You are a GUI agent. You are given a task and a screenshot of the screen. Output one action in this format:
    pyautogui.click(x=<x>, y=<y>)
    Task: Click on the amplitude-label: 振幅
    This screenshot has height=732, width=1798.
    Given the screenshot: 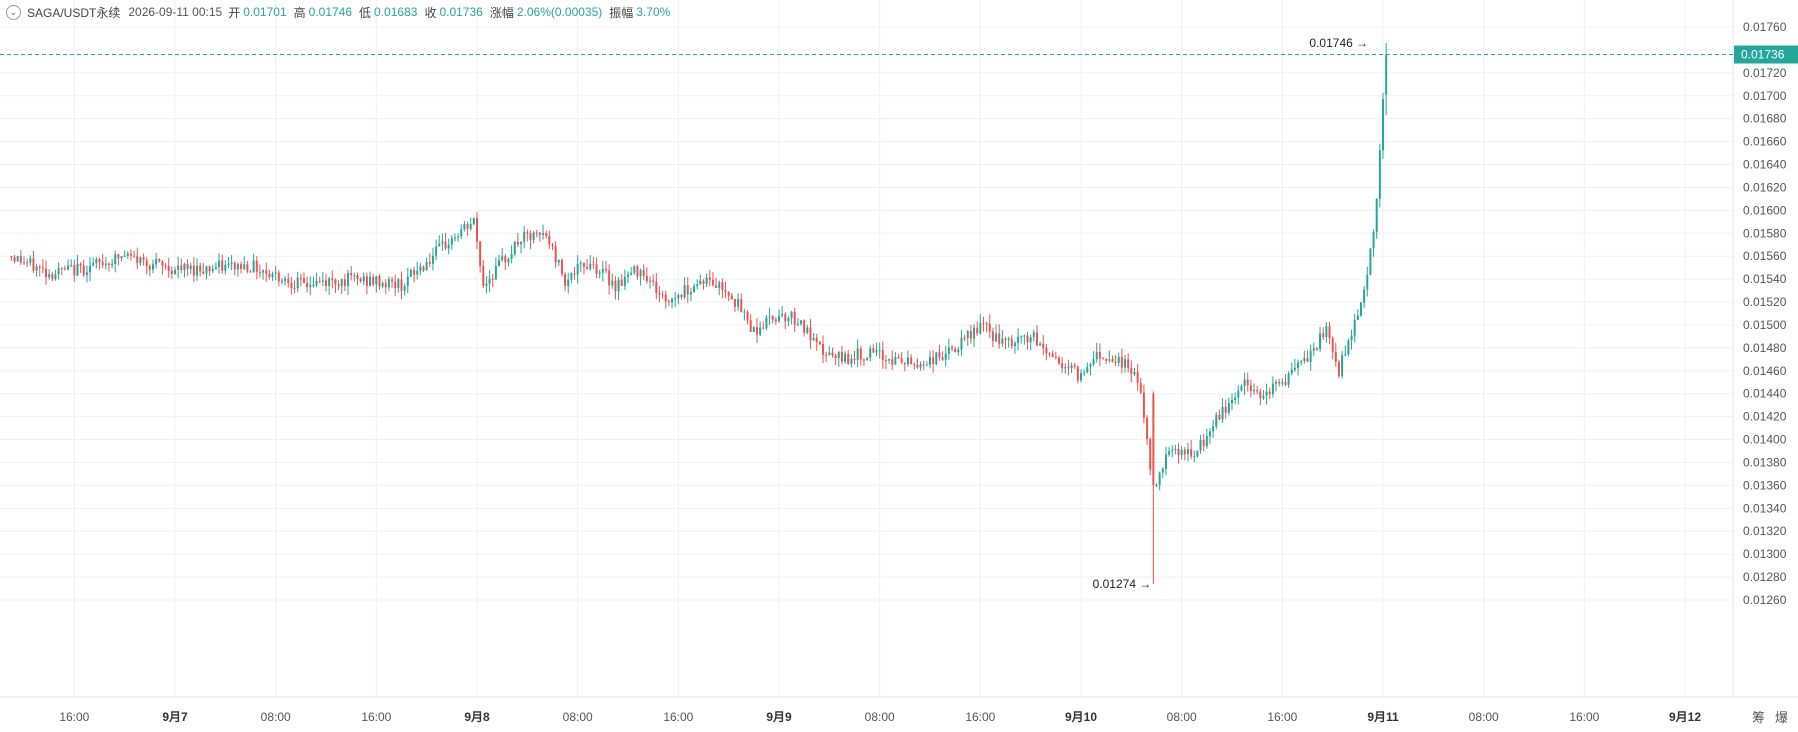 What is the action you would take?
    pyautogui.click(x=621, y=12)
    